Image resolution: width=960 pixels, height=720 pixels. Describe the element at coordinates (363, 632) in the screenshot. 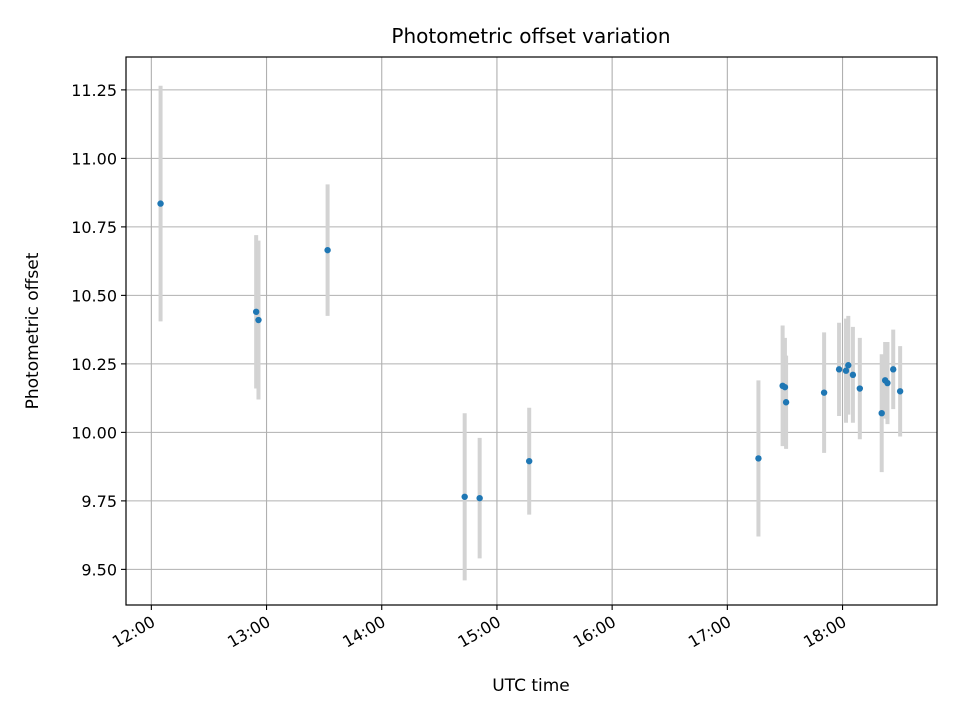

I see `x-tick-label: 14:00` at that location.